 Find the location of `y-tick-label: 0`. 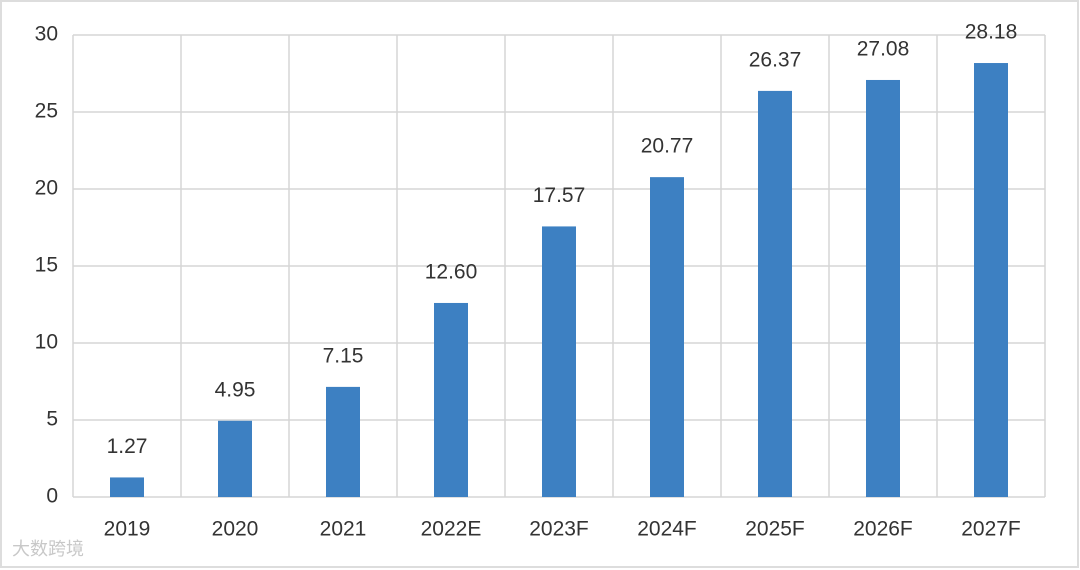

y-tick-label: 0 is located at coordinates (52, 496).